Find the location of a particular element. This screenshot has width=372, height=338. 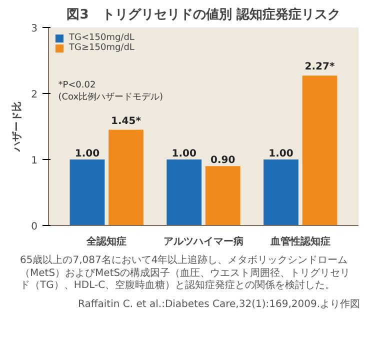

data-label: 0.90 is located at coordinates (223, 160).